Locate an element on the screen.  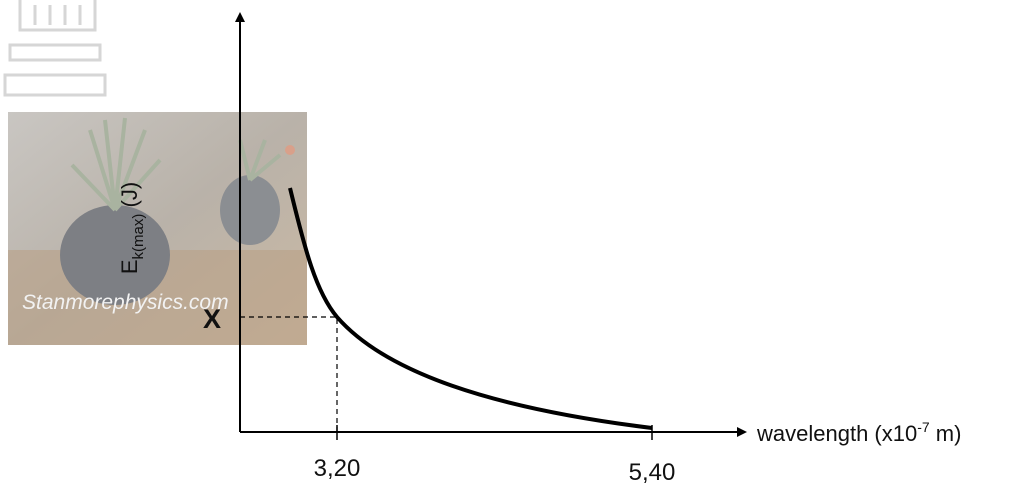
x-tick-label: 3,20 is located at coordinates (337, 468).